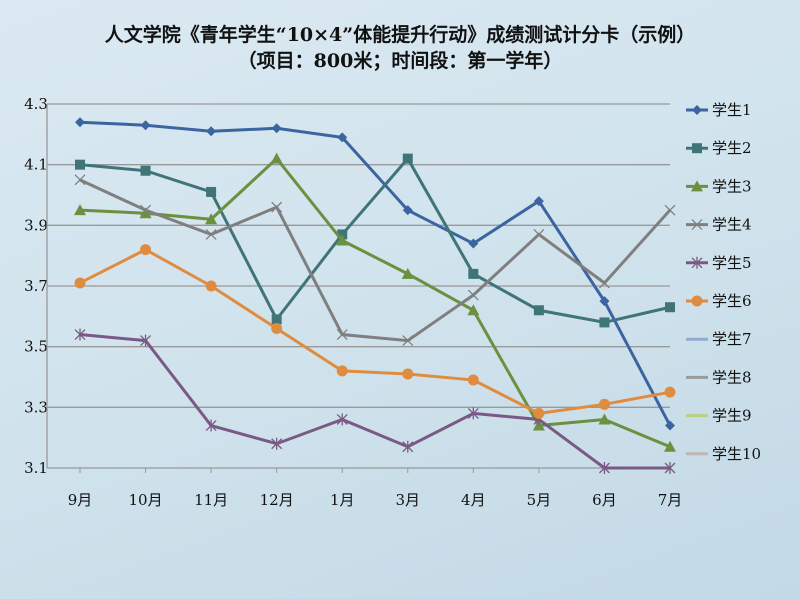  I want to click on legend-label: 学生1, so click(732, 110).